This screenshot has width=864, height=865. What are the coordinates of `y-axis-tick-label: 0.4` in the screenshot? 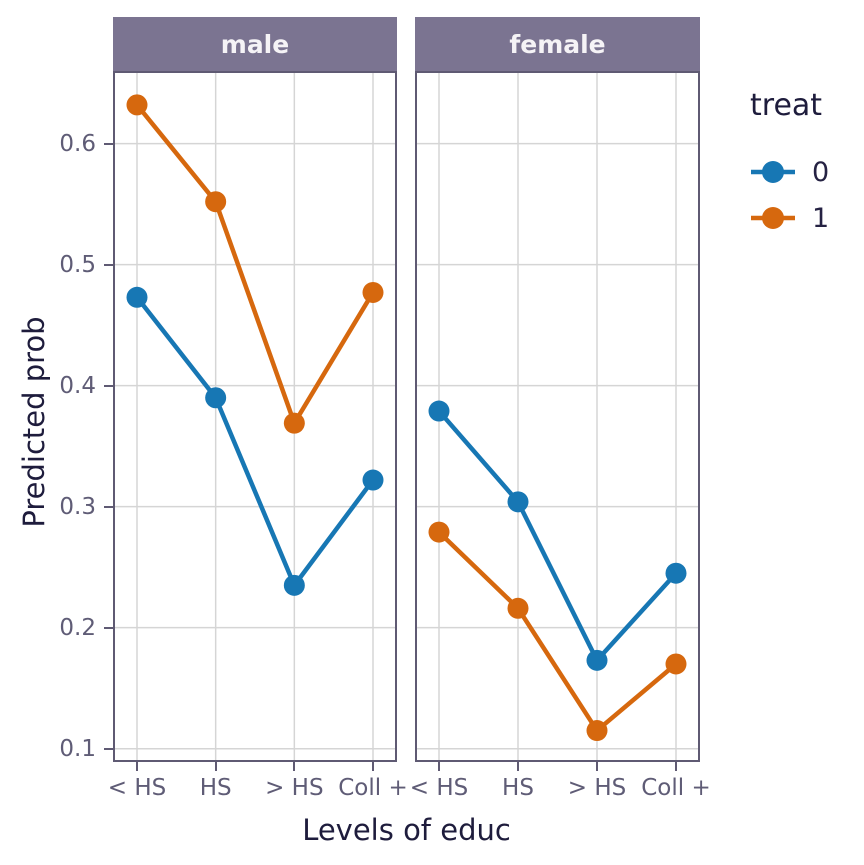 It's located at (77, 385).